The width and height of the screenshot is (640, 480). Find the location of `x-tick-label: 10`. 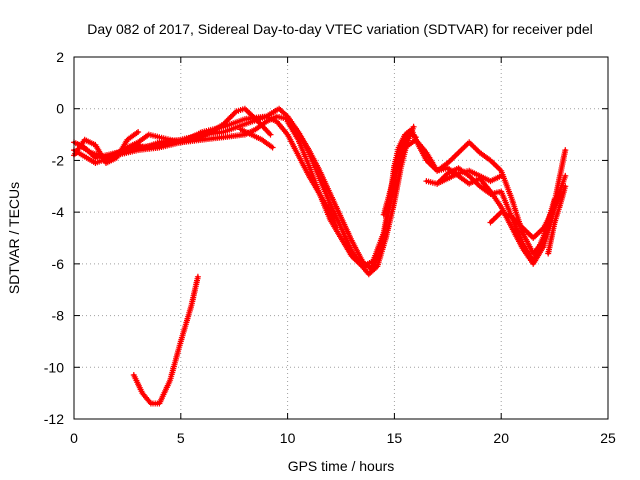

x-tick-label: 10 is located at coordinates (288, 438).